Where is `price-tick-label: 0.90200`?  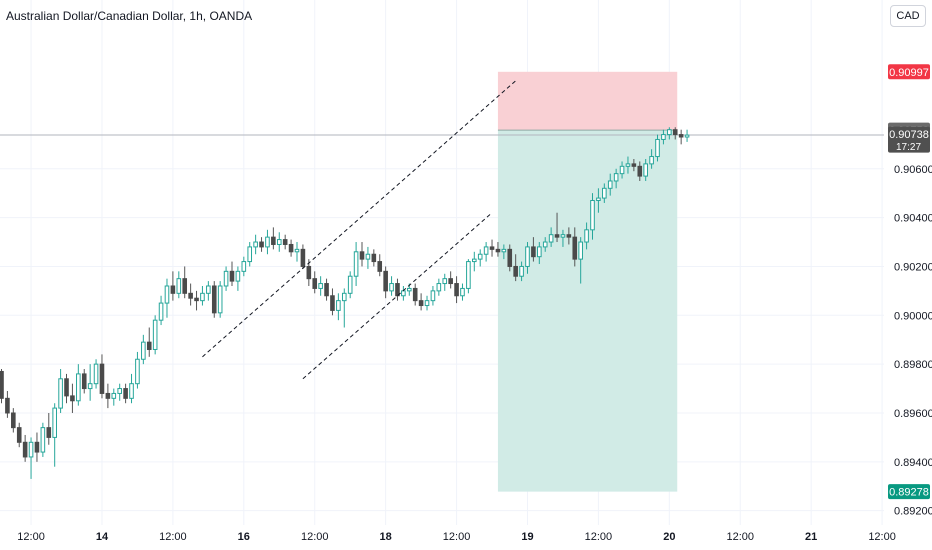 price-tick-label: 0.90200 is located at coordinates (913, 267).